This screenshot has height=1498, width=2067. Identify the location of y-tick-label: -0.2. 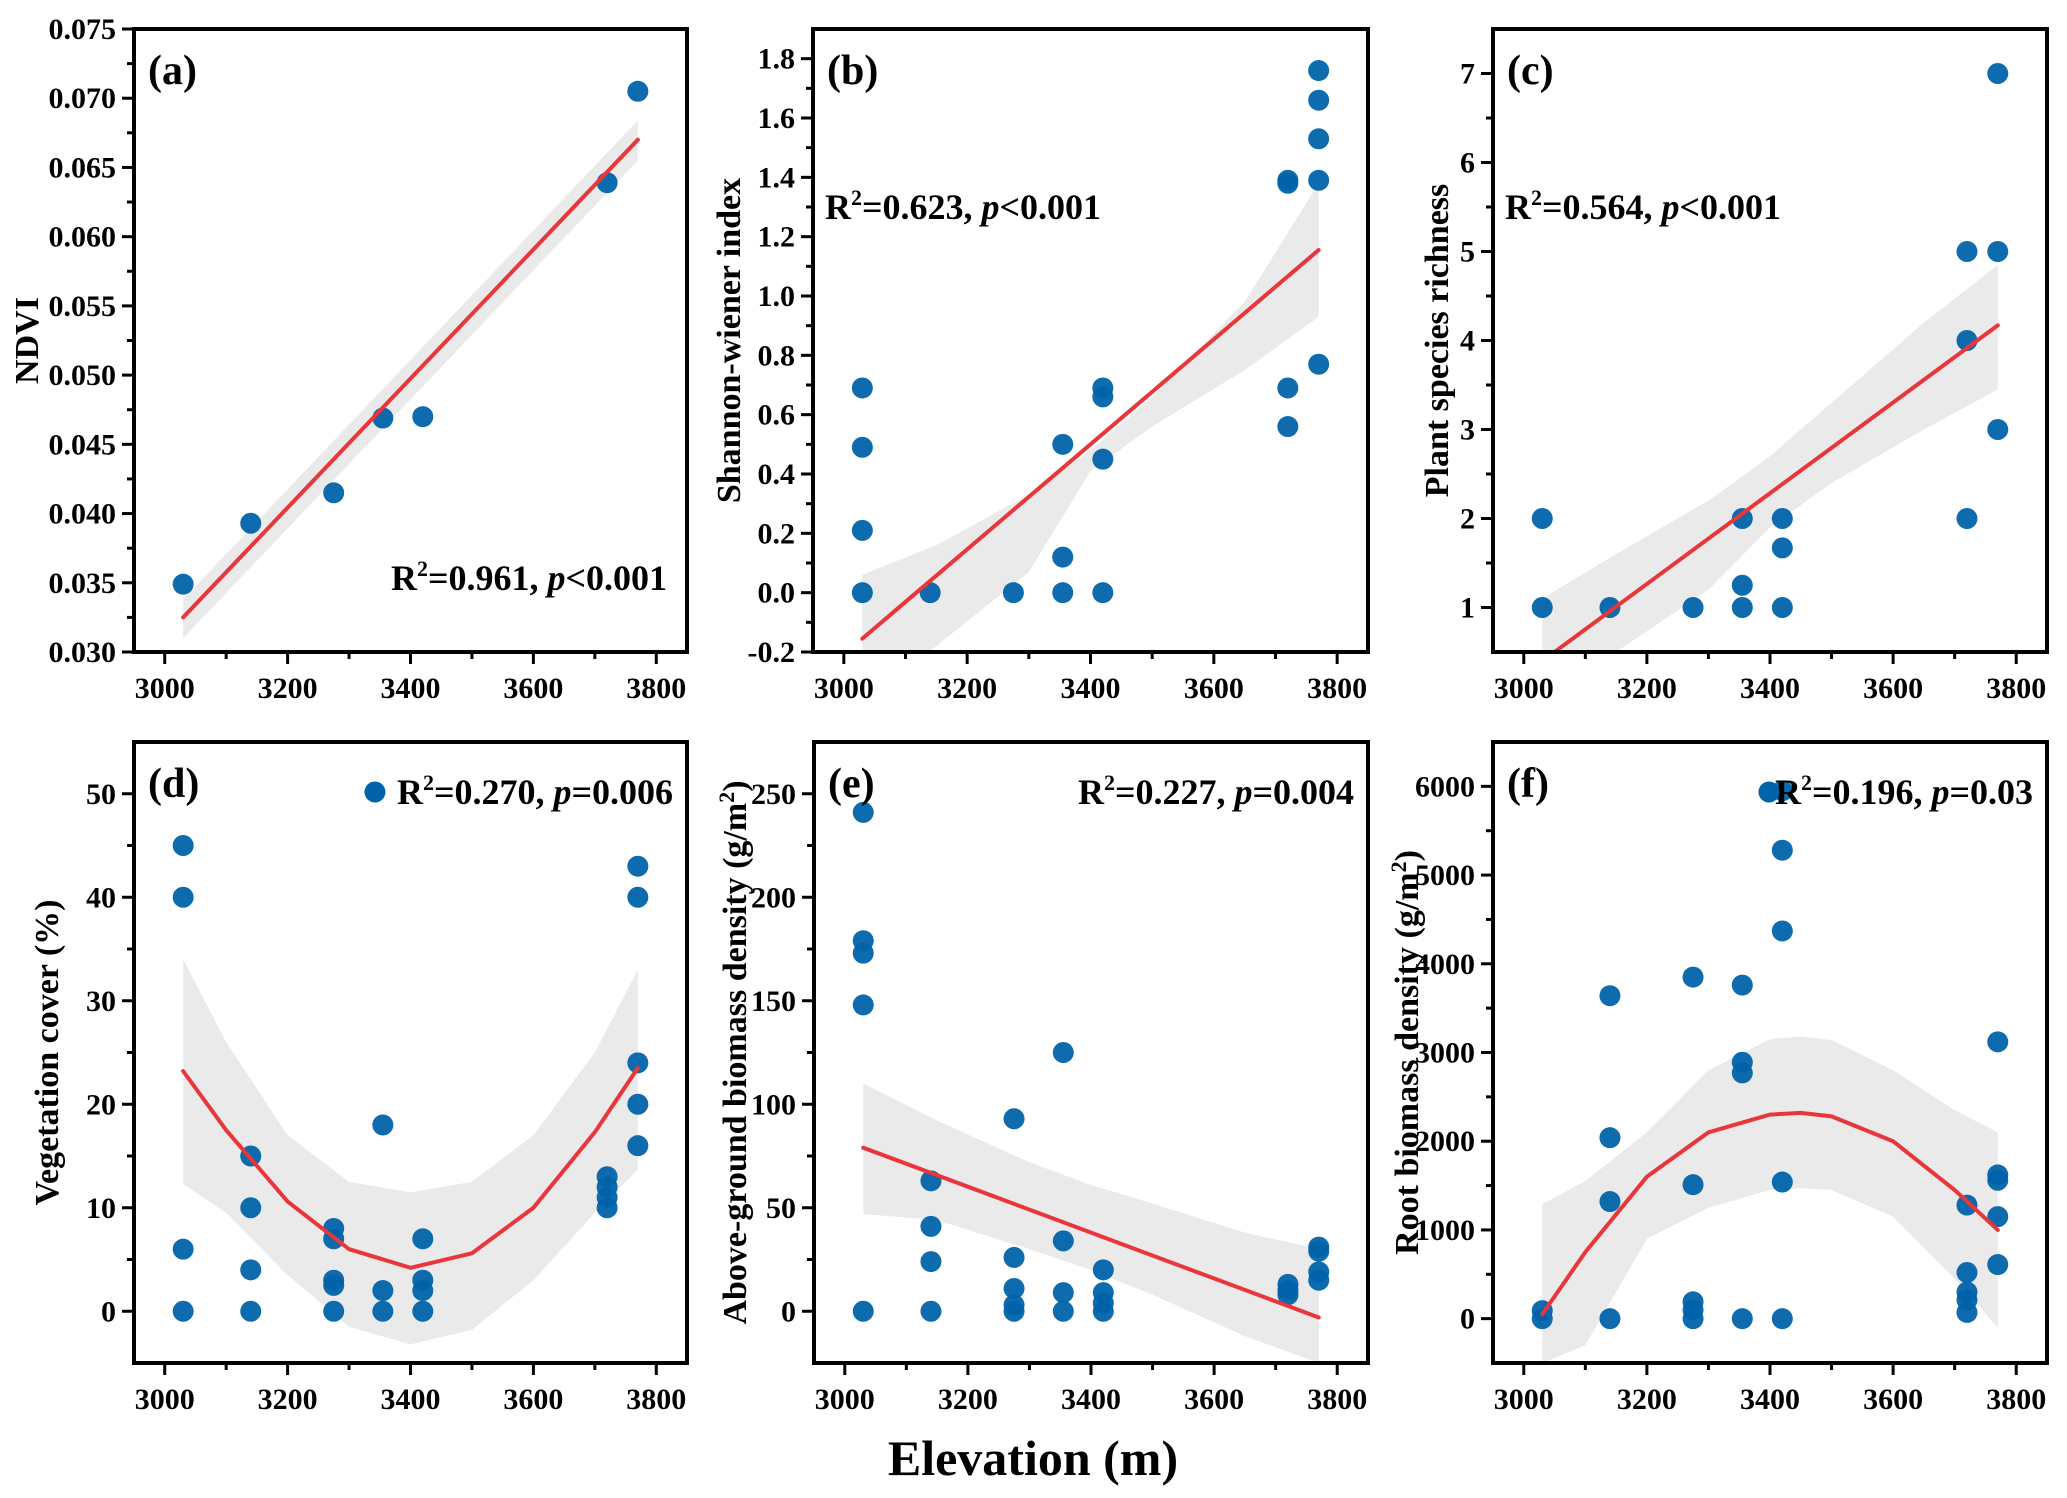
(772, 652).